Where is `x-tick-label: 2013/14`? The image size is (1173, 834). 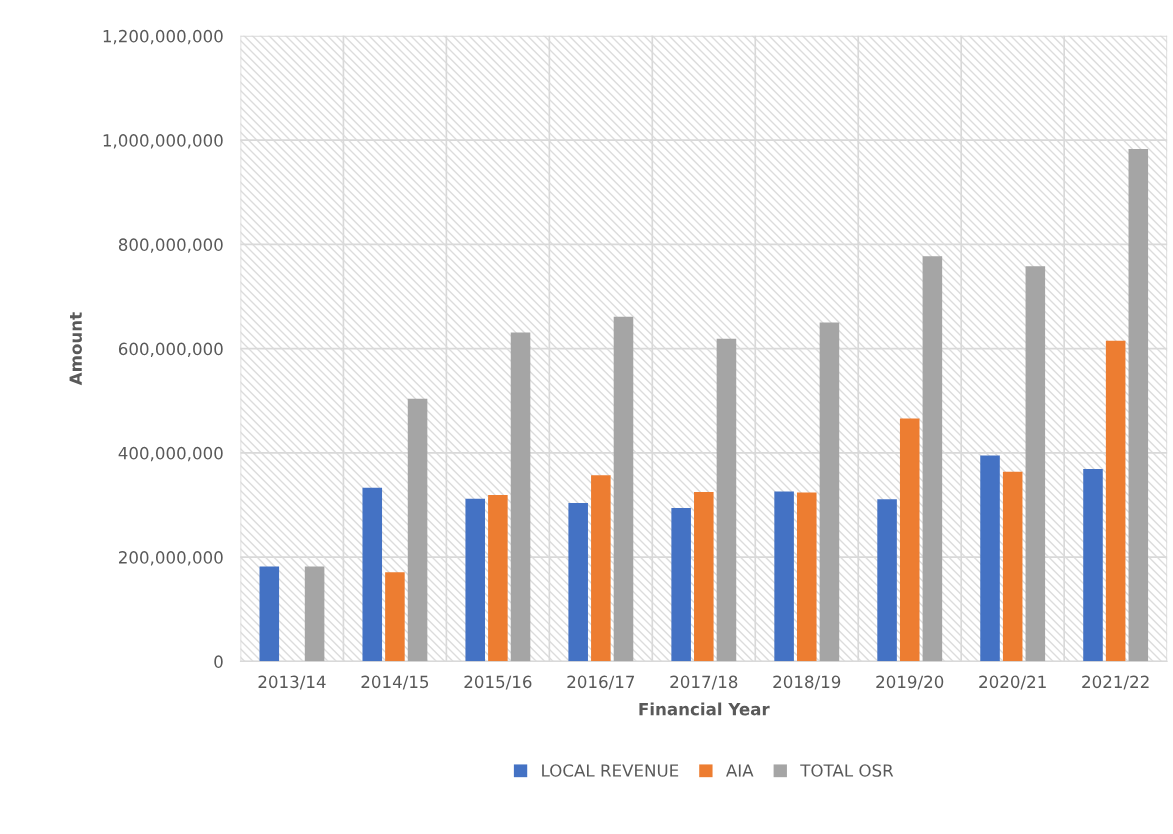 x-tick-label: 2013/14 is located at coordinates (292, 682).